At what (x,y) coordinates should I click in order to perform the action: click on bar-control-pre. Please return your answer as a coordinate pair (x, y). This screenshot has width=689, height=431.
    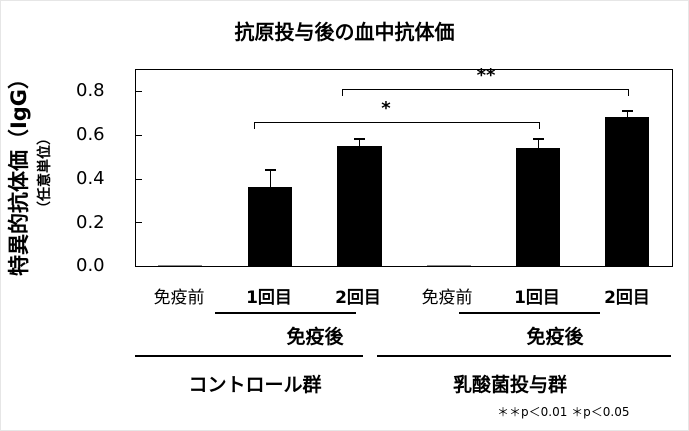
    Looking at the image, I should click on (180, 265).